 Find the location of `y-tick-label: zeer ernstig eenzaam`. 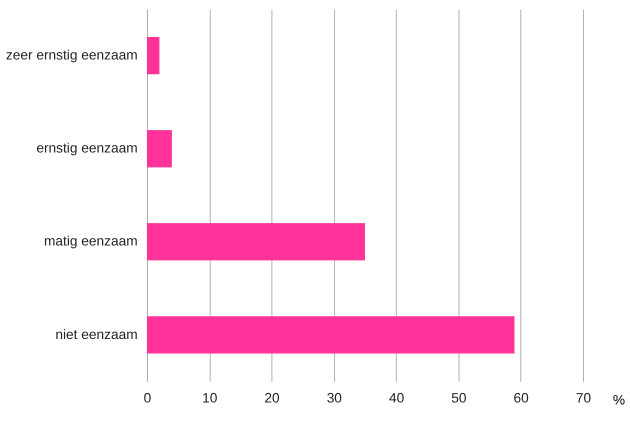

y-tick-label: zeer ernstig eenzaam is located at coordinates (72, 55).